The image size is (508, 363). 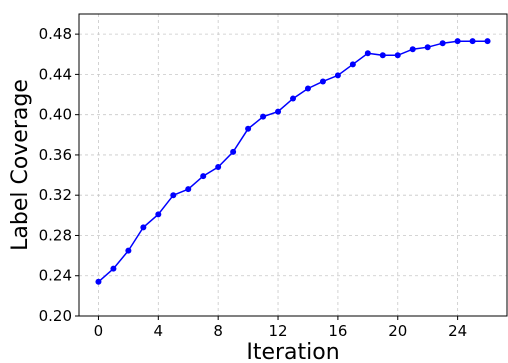 What do you see at coordinates (337, 331) in the screenshot?
I see `x-tick-label: 16` at bounding box center [337, 331].